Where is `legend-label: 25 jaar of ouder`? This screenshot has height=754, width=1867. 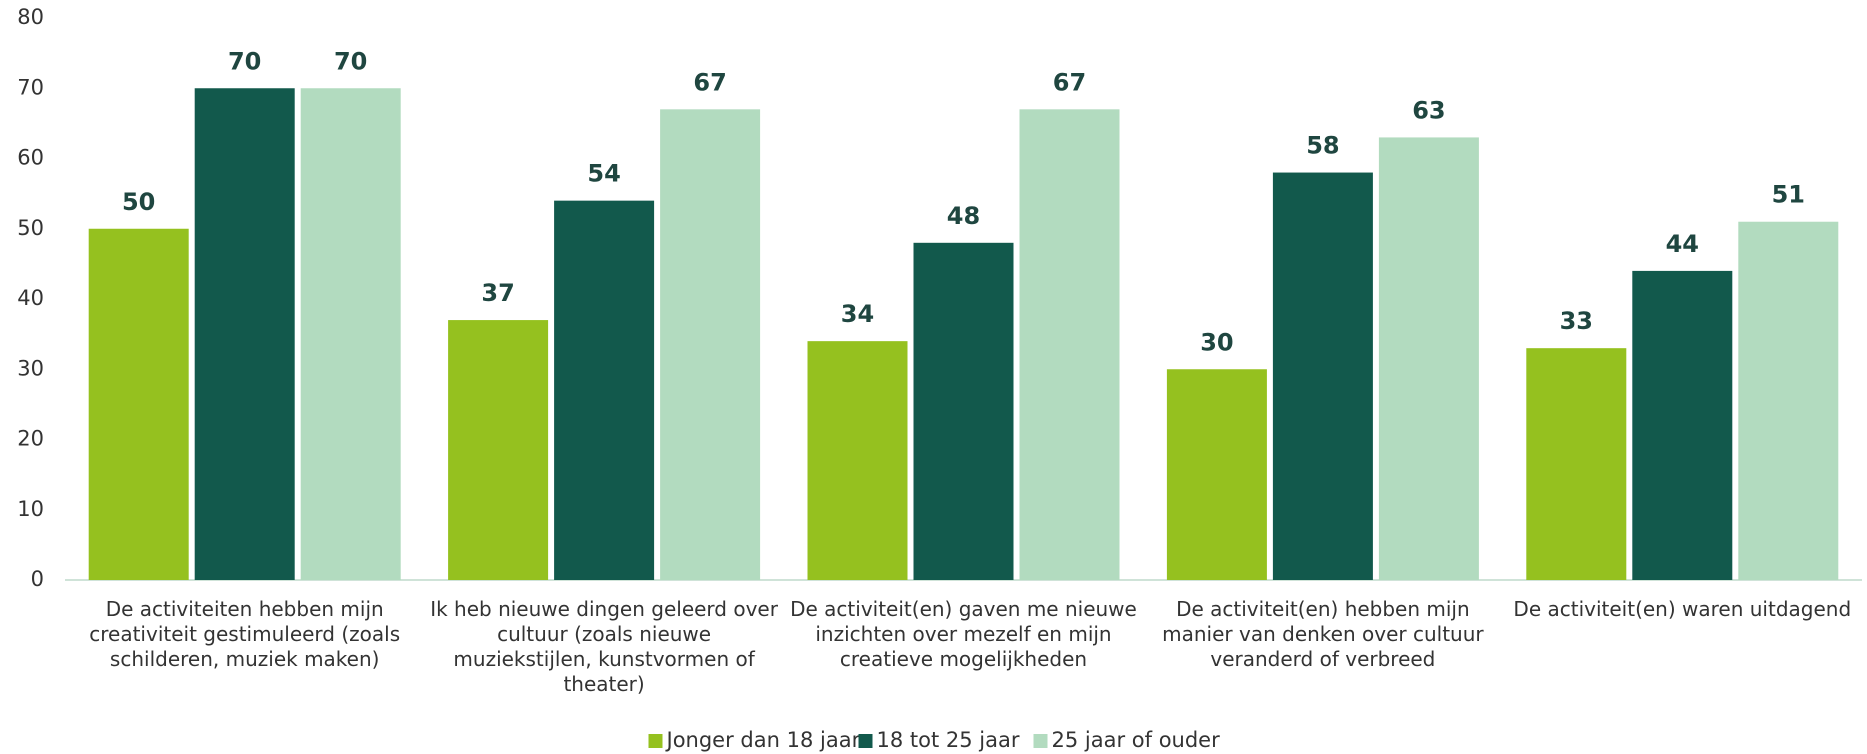 legend-label: 25 jaar of ouder is located at coordinates (1136, 740).